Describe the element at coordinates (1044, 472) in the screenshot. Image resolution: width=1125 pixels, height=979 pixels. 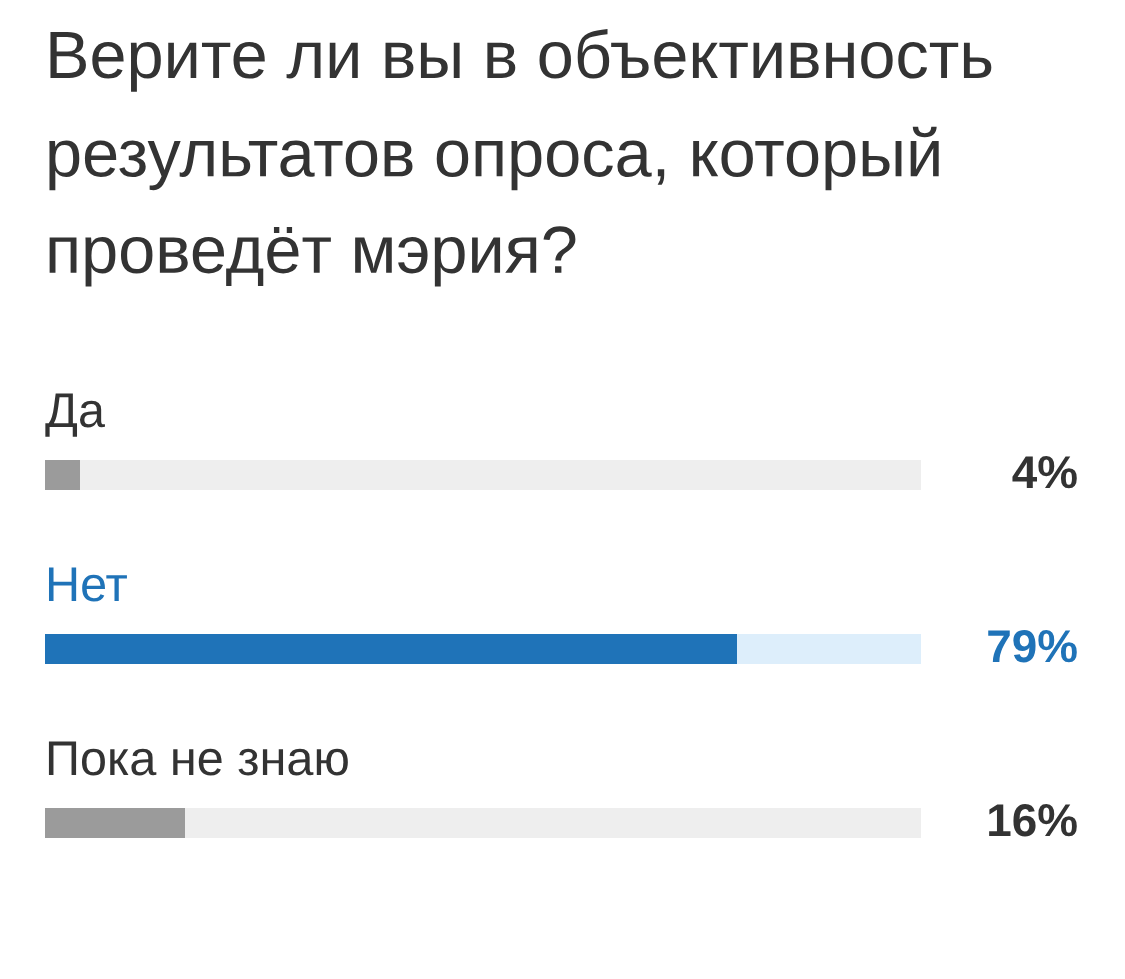
I see `data-label: 4%` at that location.